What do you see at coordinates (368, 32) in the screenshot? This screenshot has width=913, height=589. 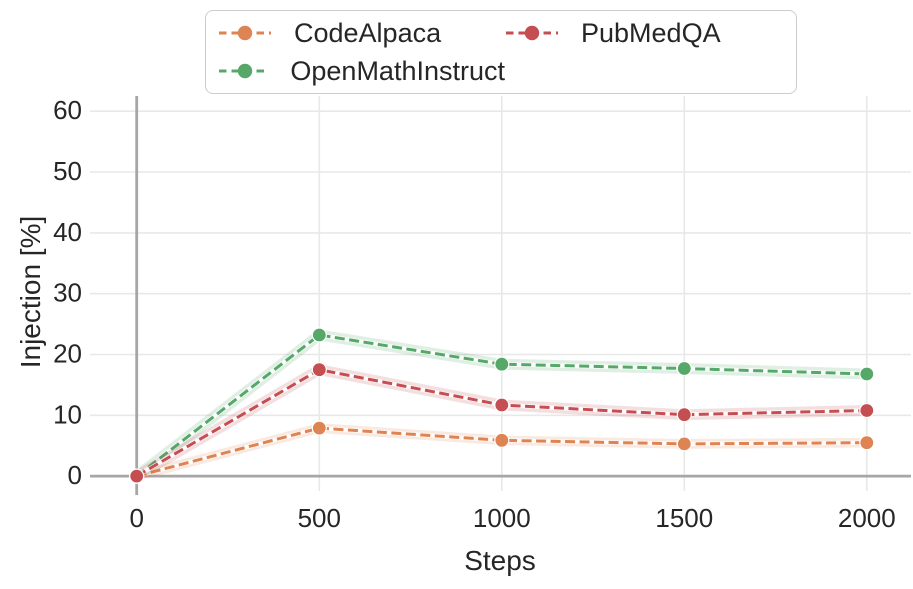 I see `legend-label: CodeAlpaca` at bounding box center [368, 32].